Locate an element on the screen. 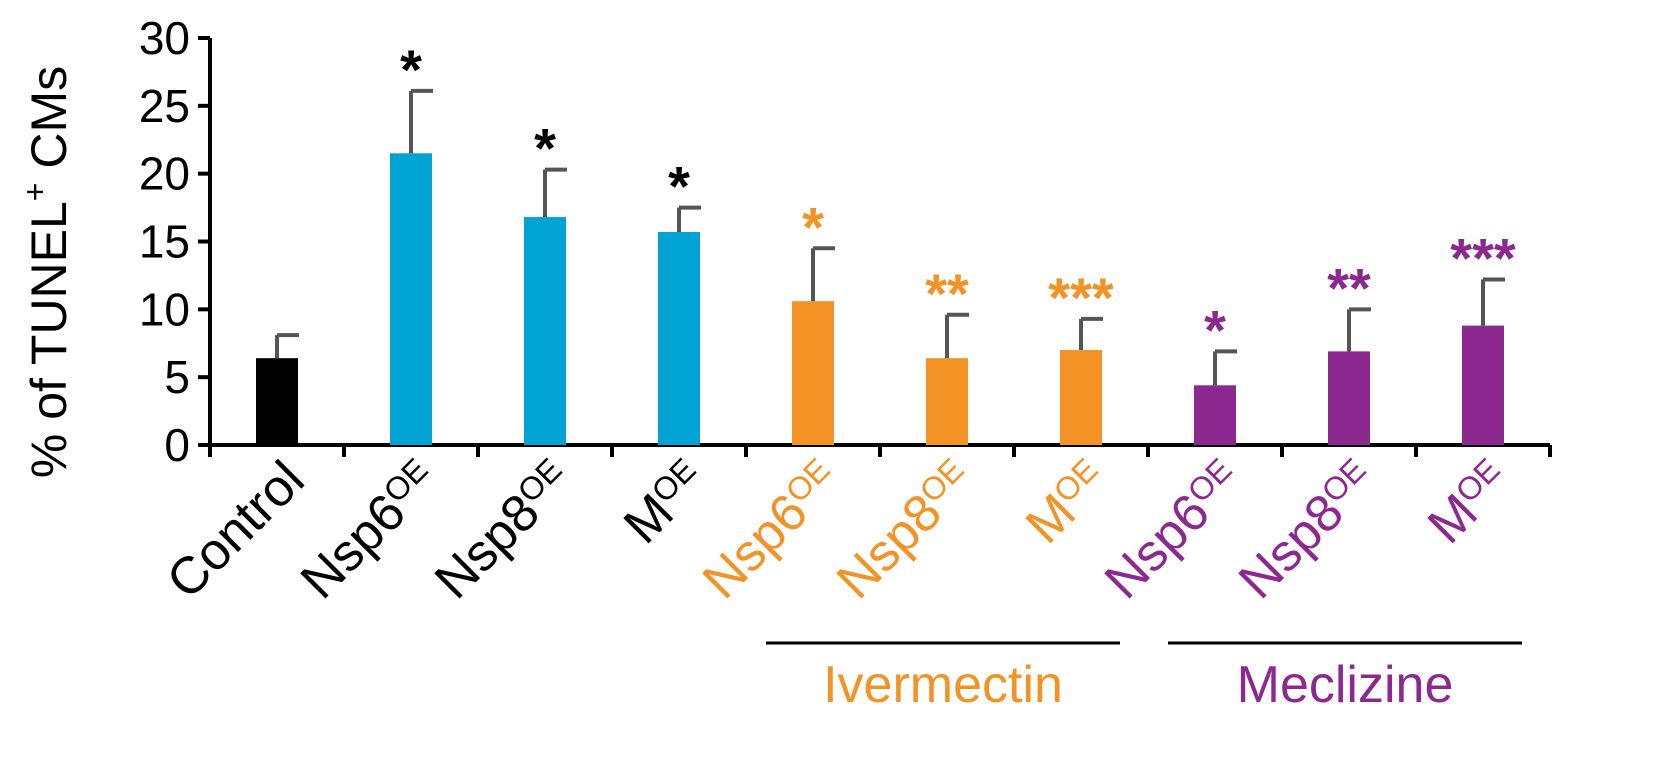  y-axis-label-main: % of TUNEL is located at coordinates (49, 339).